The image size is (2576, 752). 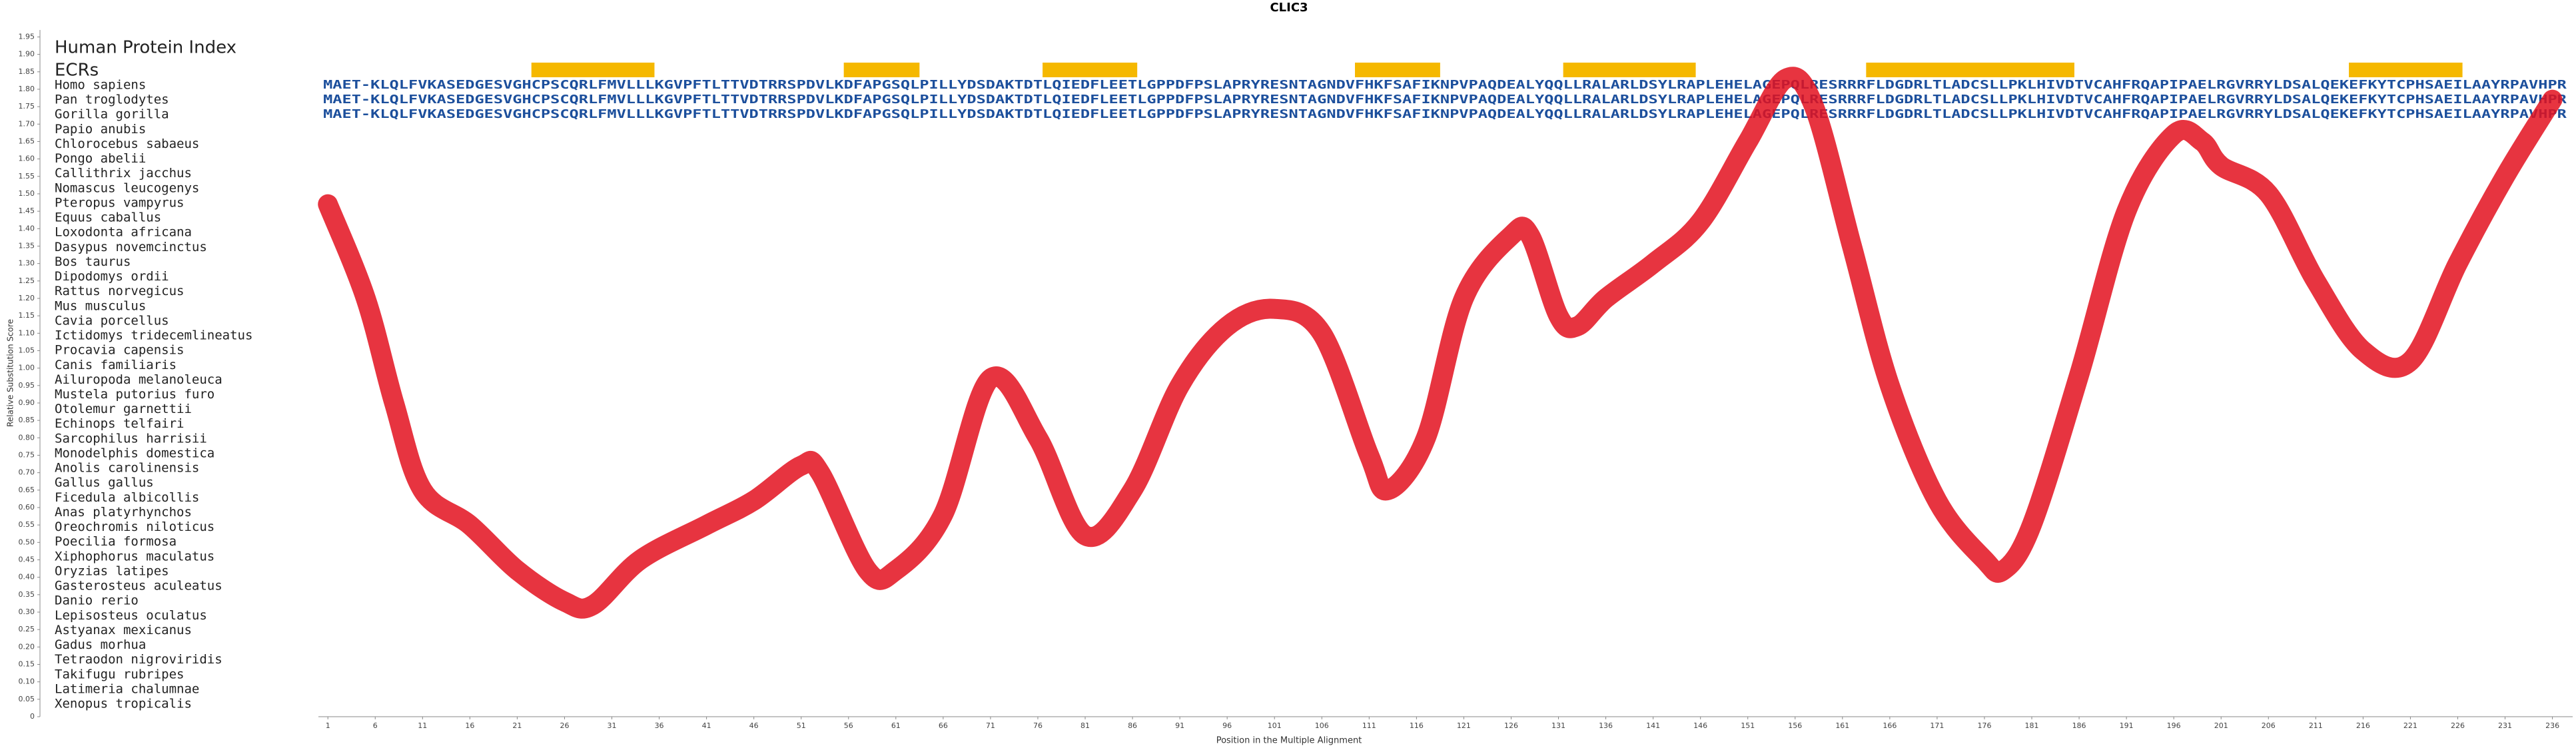 What do you see at coordinates (2363, 725) in the screenshot?
I see `x-tick-label: 216` at bounding box center [2363, 725].